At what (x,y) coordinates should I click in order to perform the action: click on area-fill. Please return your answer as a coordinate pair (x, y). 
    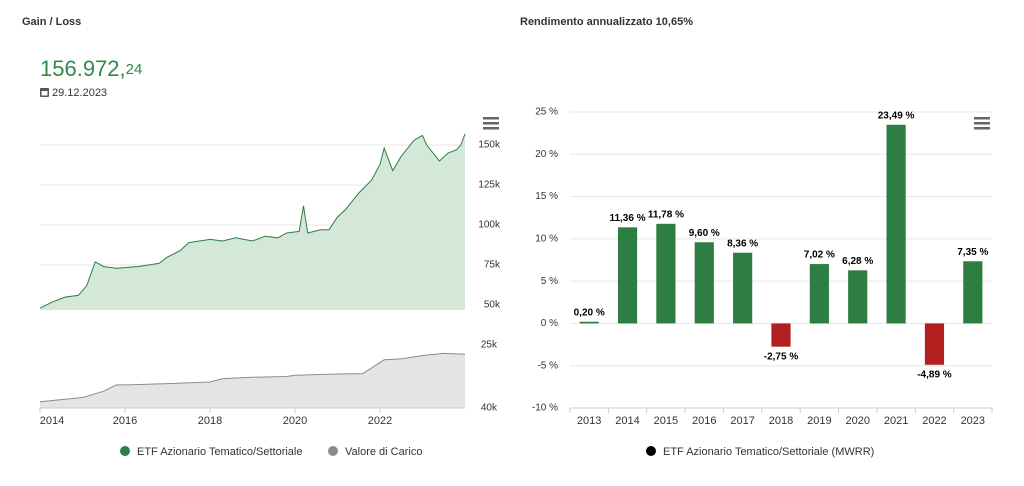
    Looking at the image, I should click on (252, 380).